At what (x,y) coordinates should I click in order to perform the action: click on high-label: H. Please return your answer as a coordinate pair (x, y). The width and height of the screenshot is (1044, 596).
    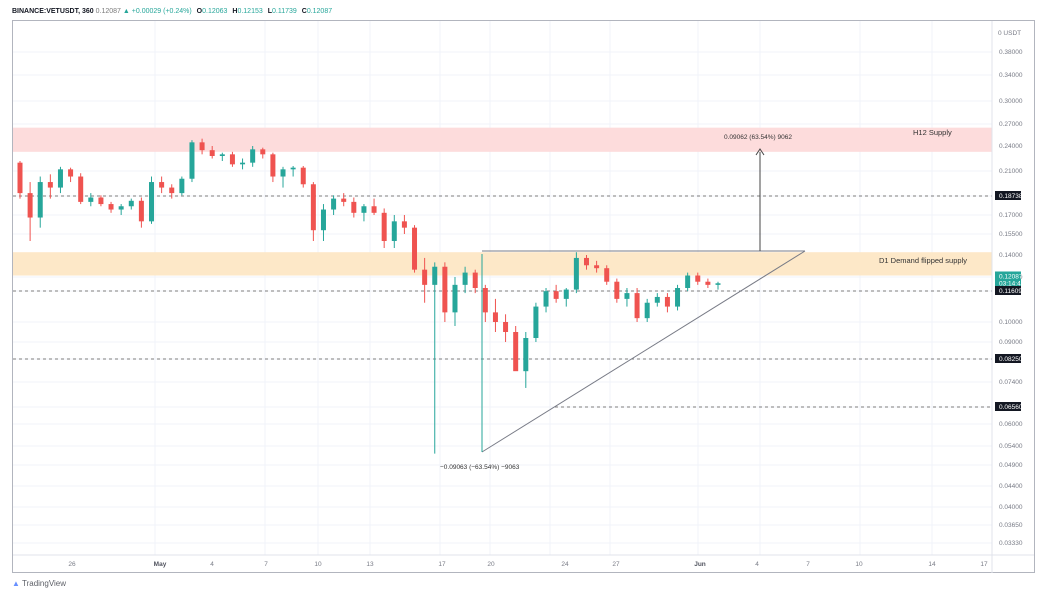
    Looking at the image, I should click on (235, 11).